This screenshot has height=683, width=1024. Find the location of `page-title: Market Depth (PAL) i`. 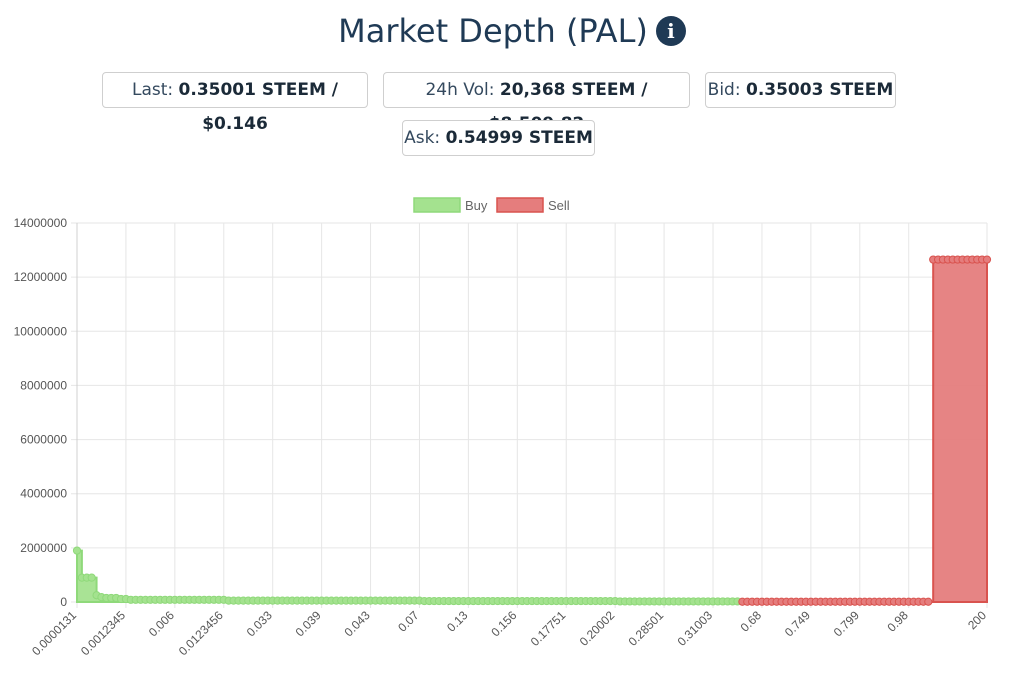

page-title: Market Depth (PAL) i is located at coordinates (512, 31).